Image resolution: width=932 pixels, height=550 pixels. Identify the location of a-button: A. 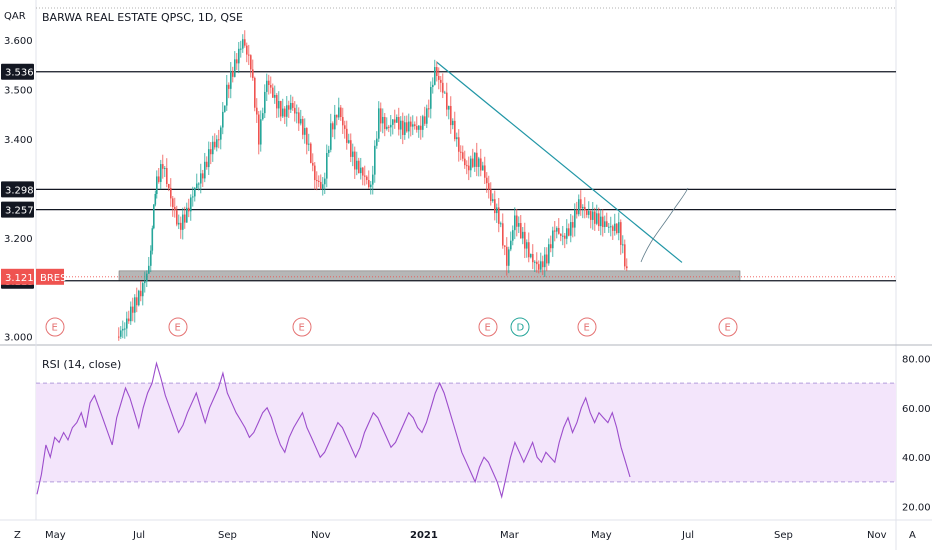
(912, 535).